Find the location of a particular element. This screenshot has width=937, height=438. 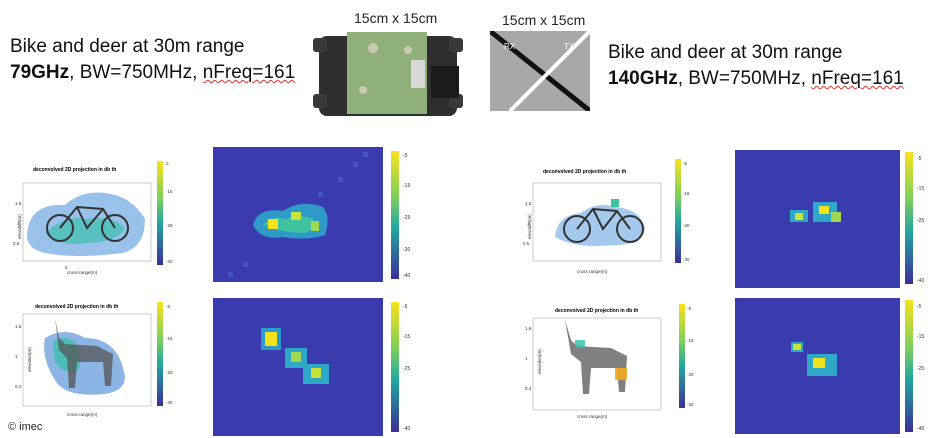

svg-text: -10 is located at coordinates (169, 191).